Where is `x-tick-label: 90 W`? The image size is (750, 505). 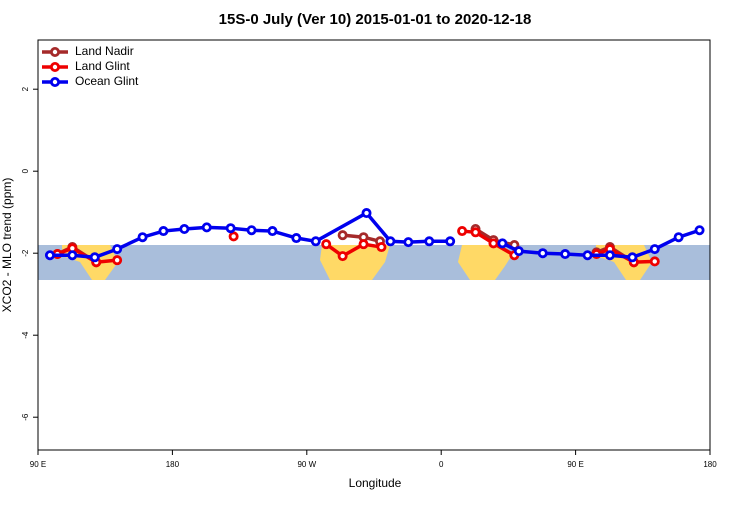
x-tick-label: 90 W is located at coordinates (306, 464).